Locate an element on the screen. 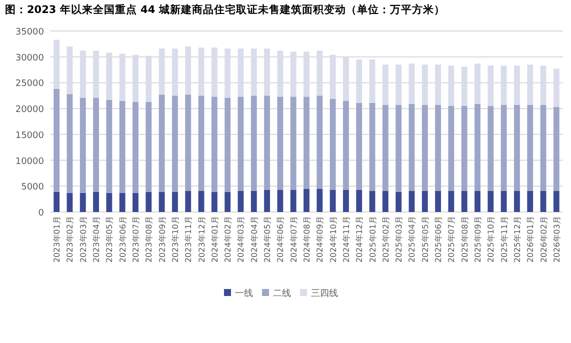  x-tick-label: 2025年05月 is located at coordinates (425, 239).